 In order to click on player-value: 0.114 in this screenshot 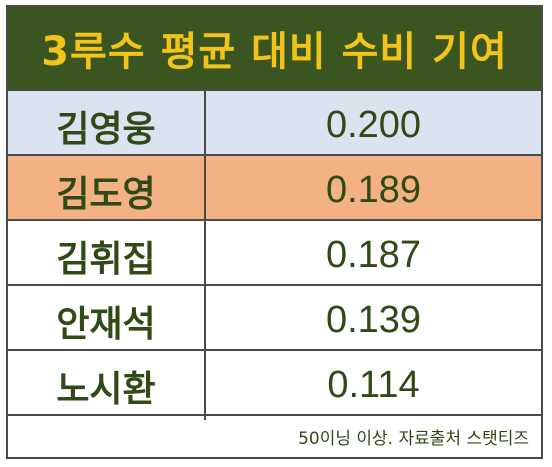, I will do `click(373, 385)`.